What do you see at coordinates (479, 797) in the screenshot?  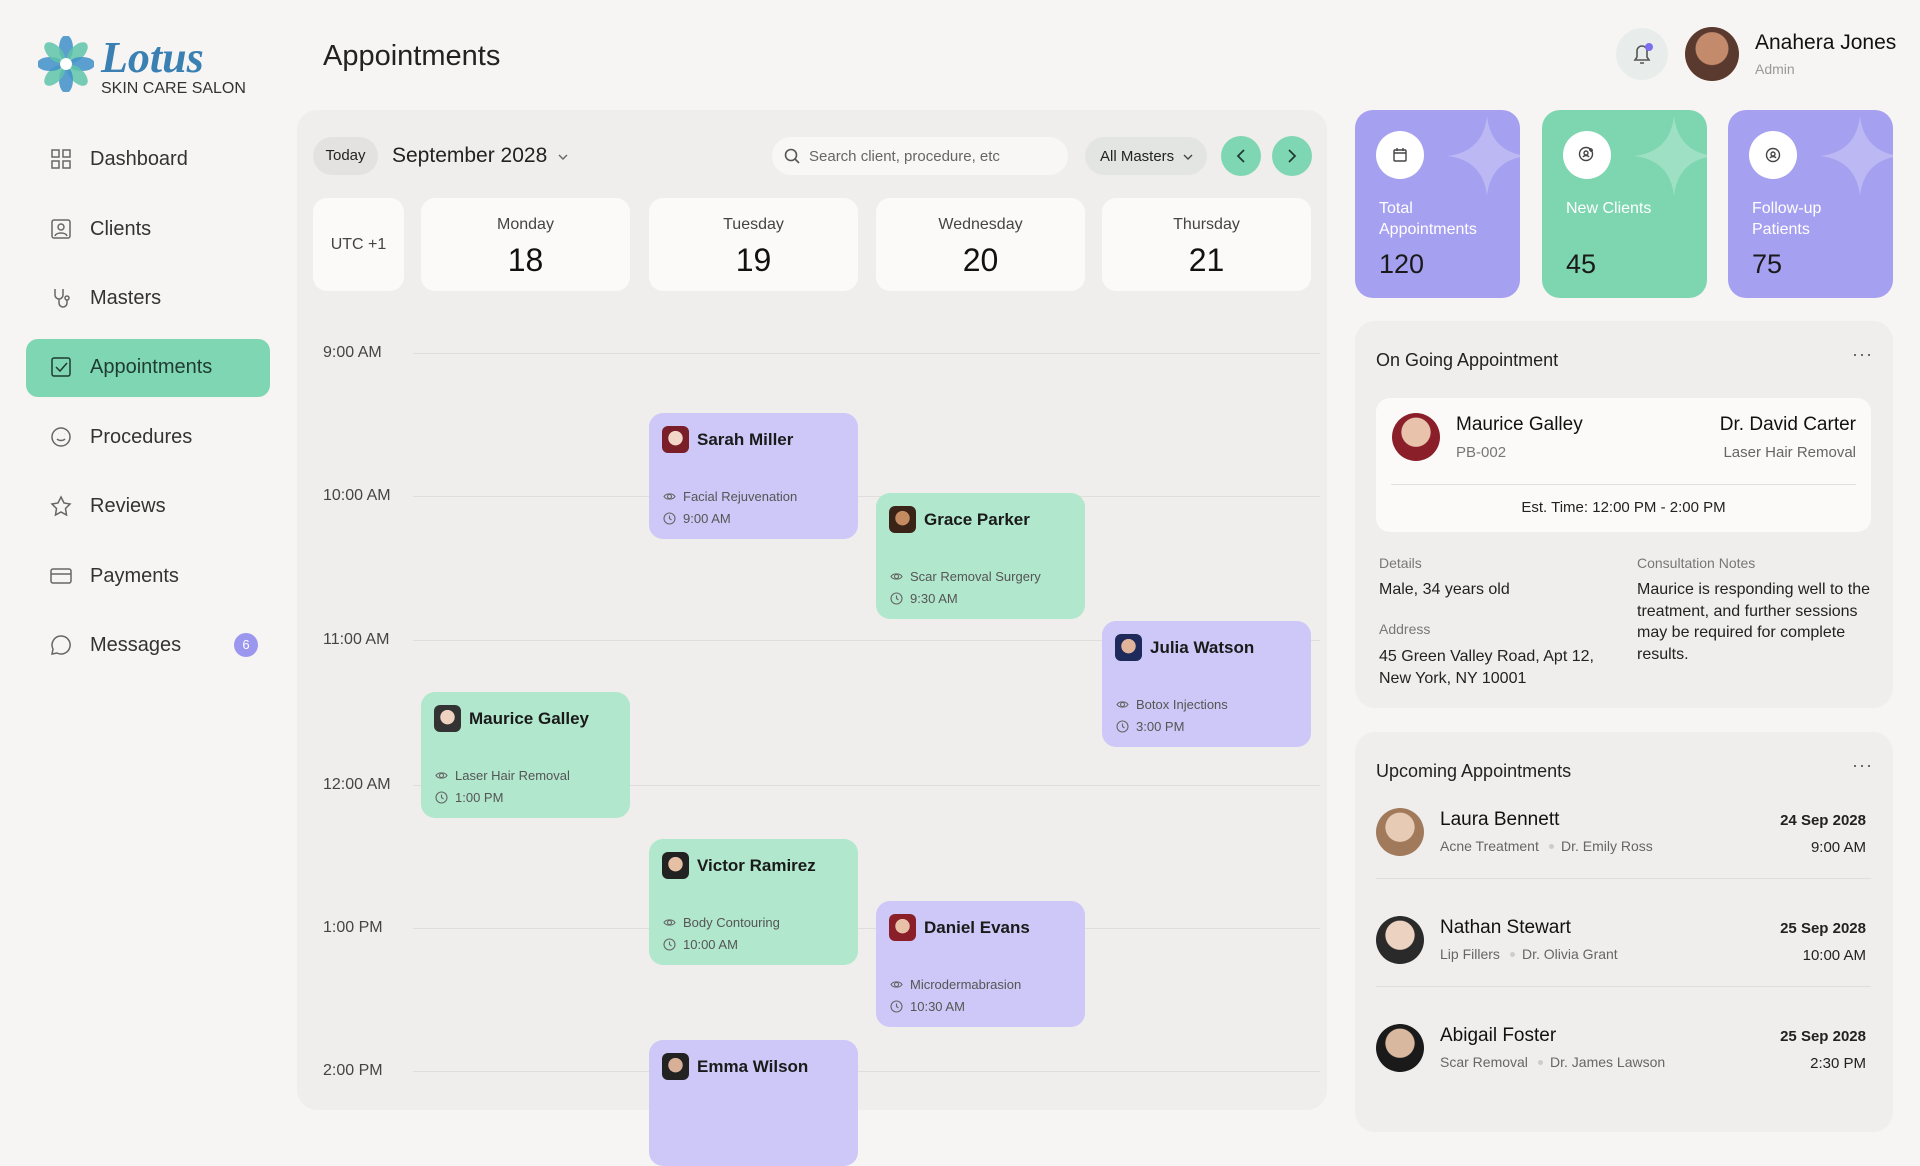 I see `appointment-time: 1:00 PM` at bounding box center [479, 797].